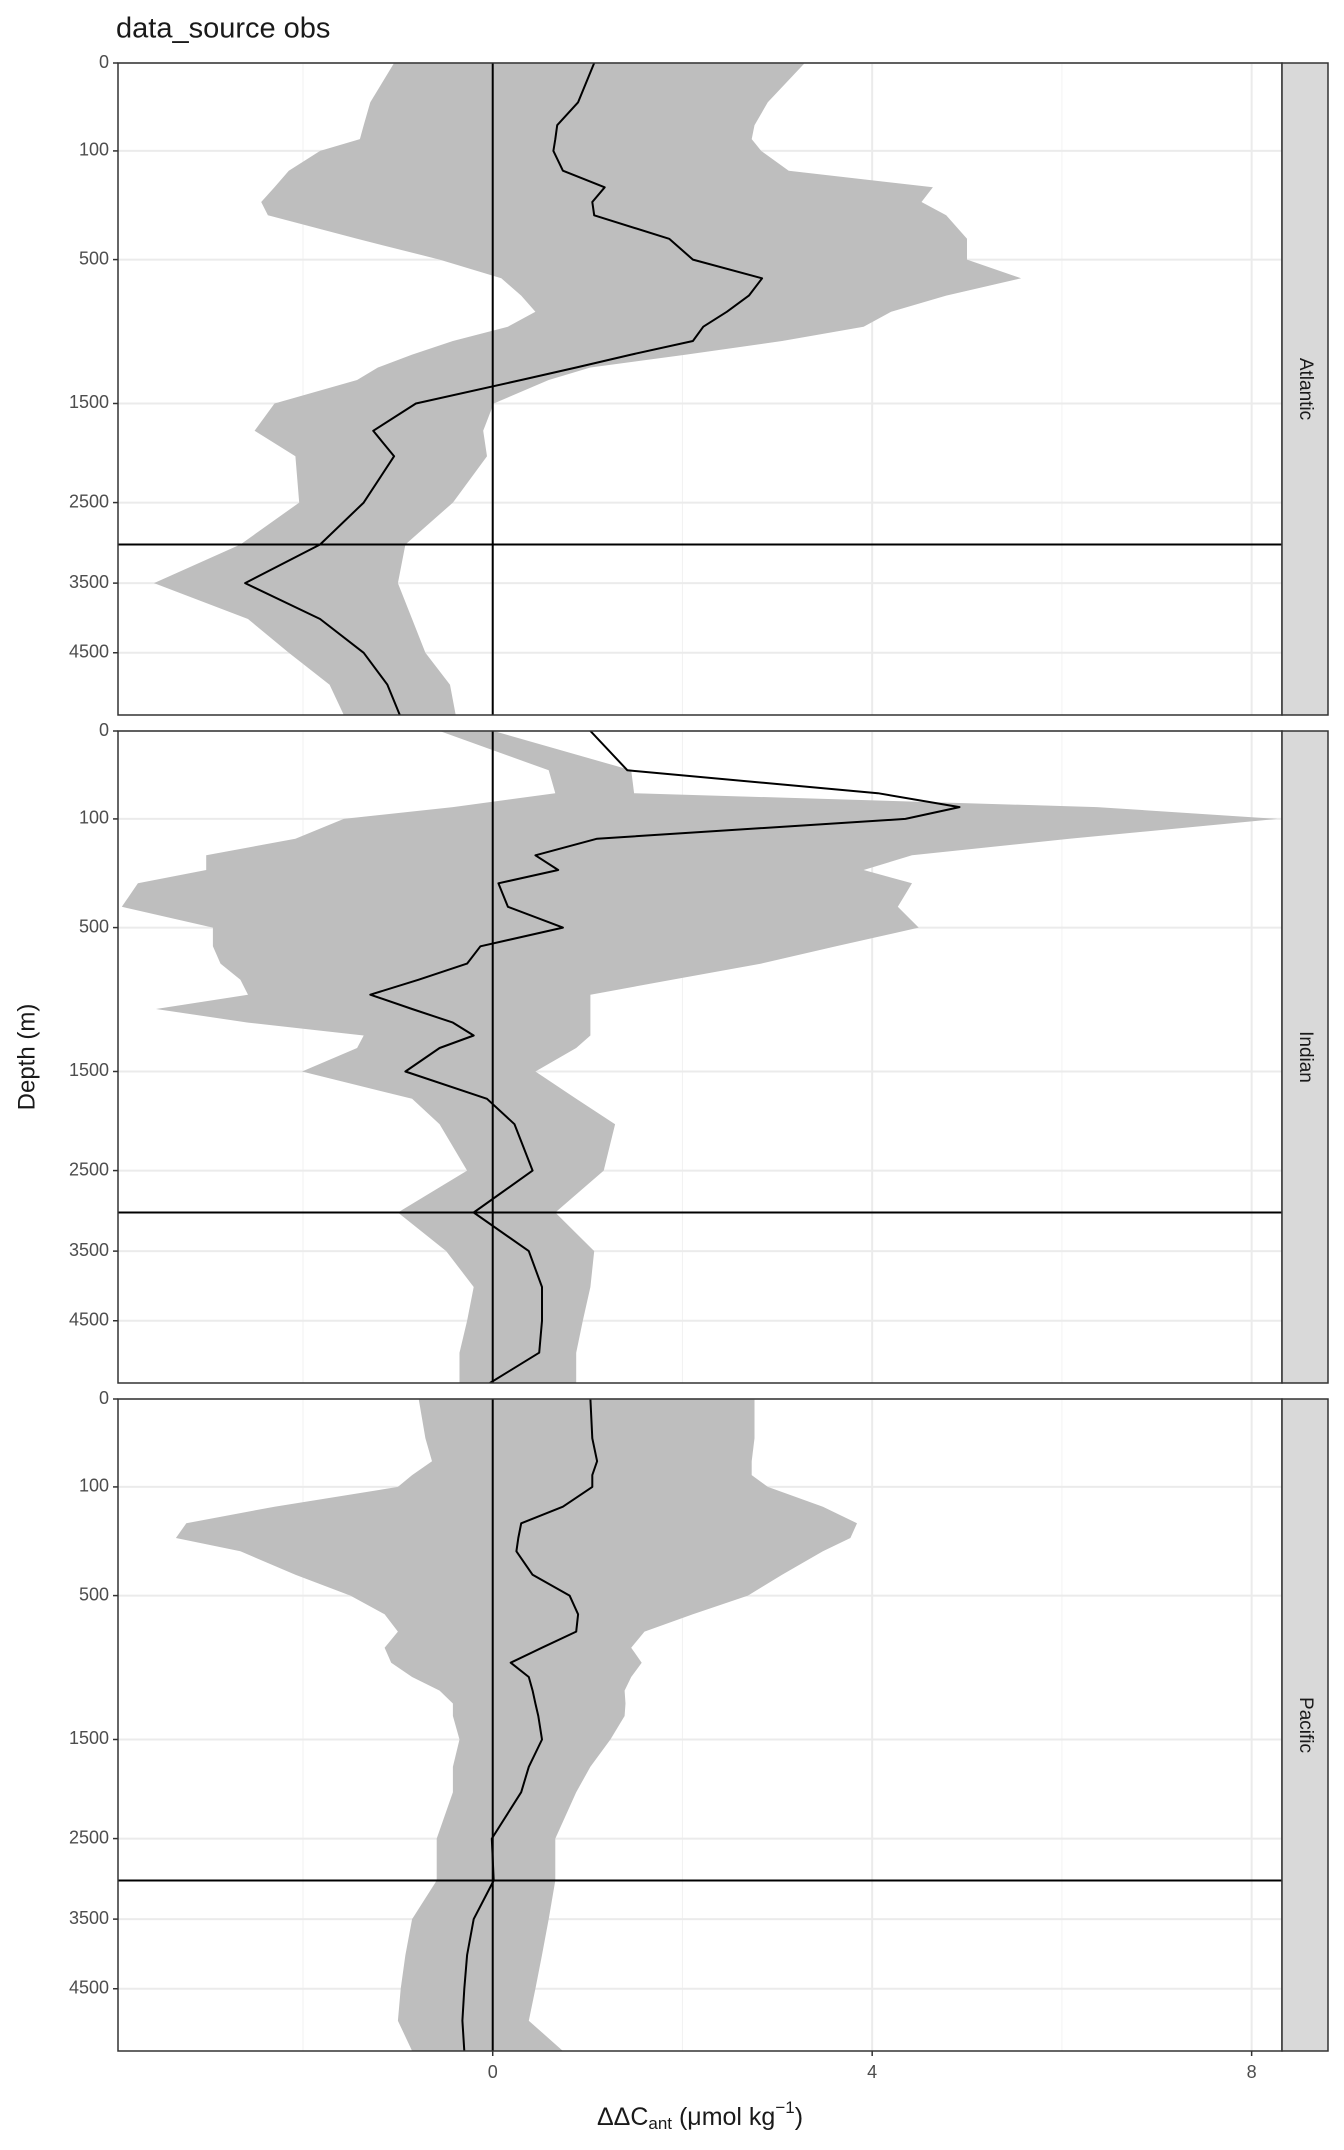  I want to click on x-tick-label: 8, so click(1252, 2072).